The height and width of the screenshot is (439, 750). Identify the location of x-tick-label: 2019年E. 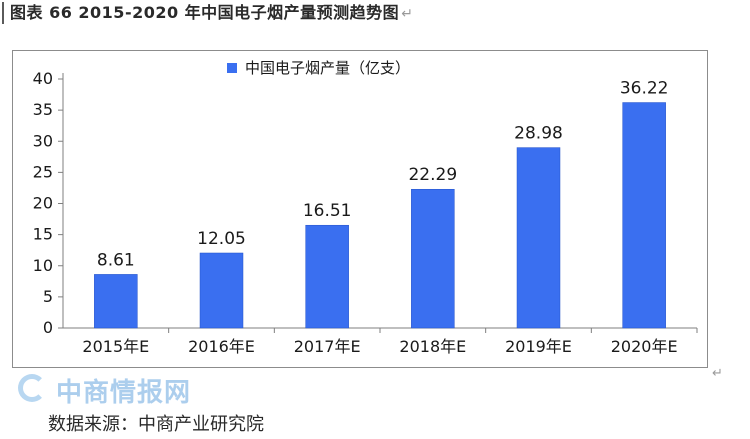
(538, 346).